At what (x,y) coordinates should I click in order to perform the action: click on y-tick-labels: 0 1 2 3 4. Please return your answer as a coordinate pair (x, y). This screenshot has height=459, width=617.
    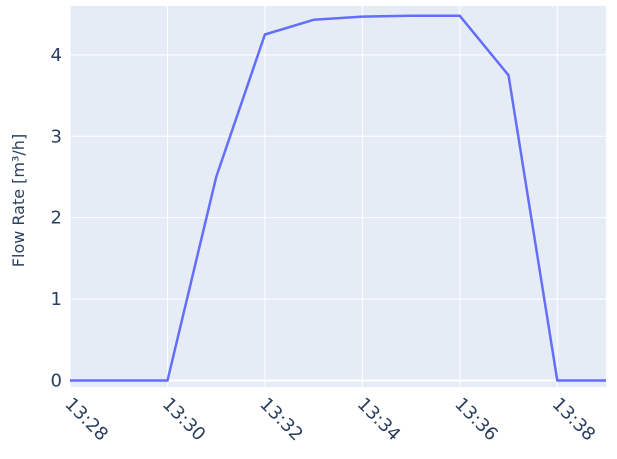
    Looking at the image, I should click on (56, 218).